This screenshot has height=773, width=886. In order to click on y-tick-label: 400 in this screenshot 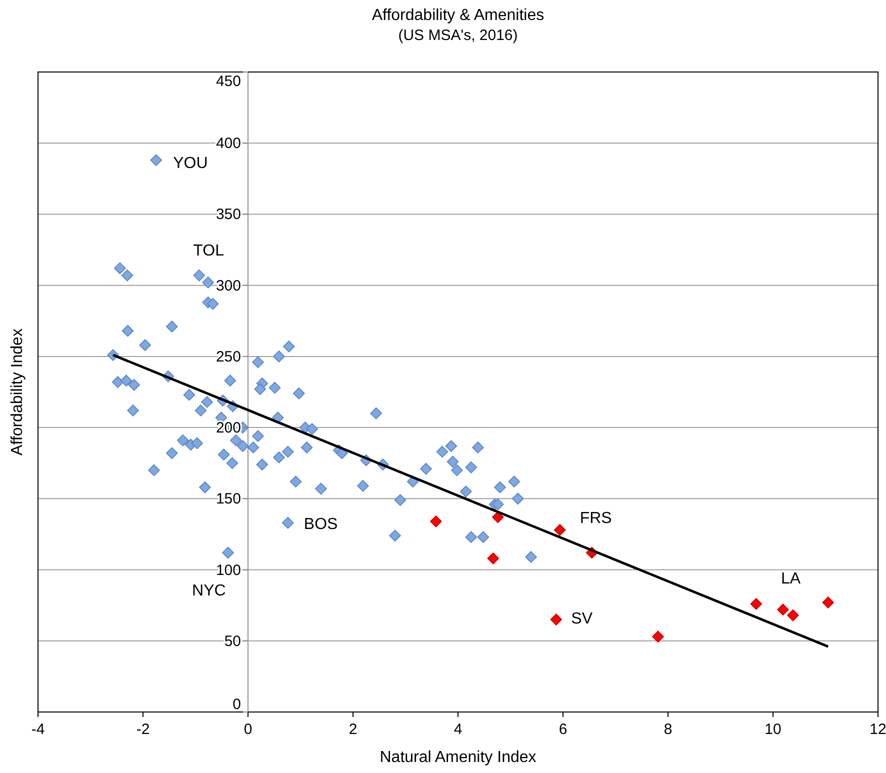, I will do `click(228, 143)`.